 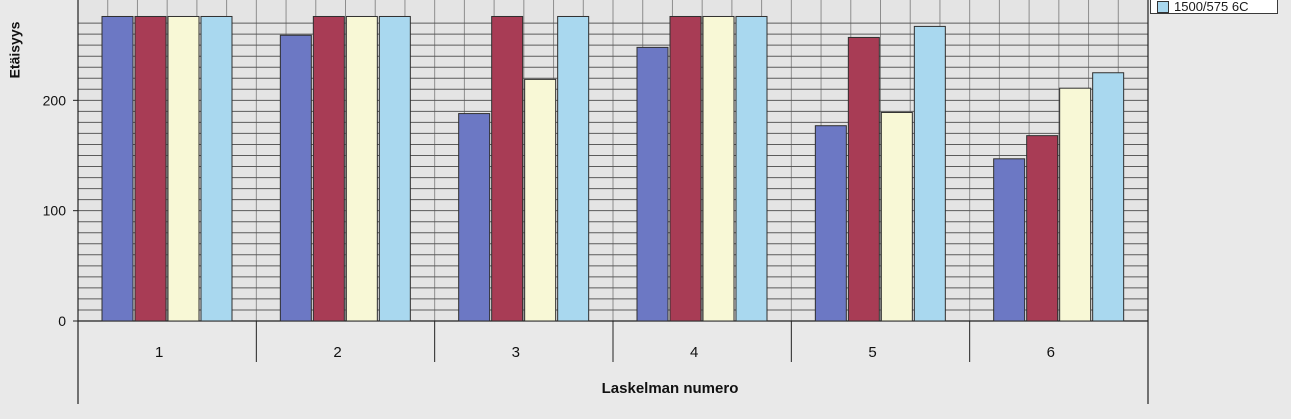 What do you see at coordinates (1163, 6) in the screenshot?
I see `legend-swatch` at bounding box center [1163, 6].